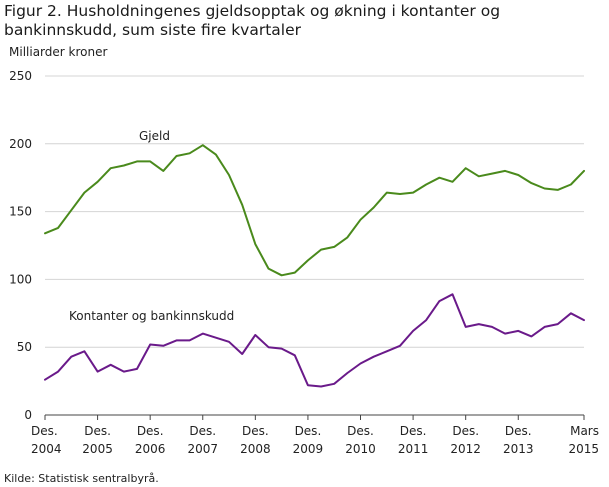 The width and height of the screenshot is (609, 487). Describe the element at coordinates (584, 431) in the screenshot. I see `x-tick-label-top: Mars` at that location.